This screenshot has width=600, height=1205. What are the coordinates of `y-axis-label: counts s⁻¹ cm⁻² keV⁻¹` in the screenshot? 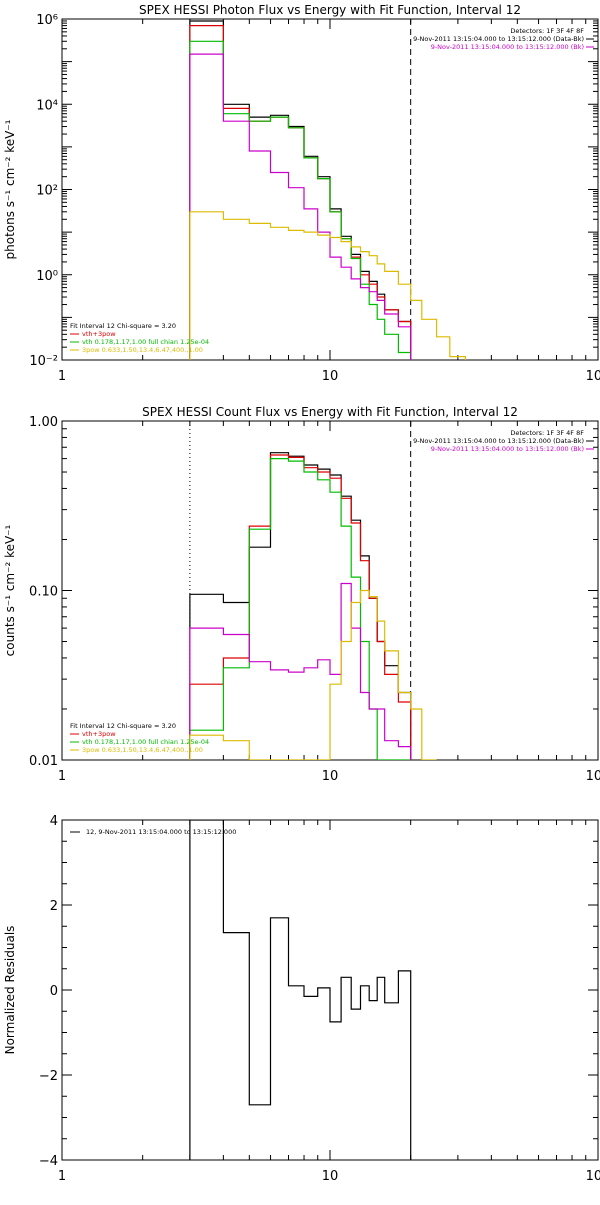 It's located at (10, 590).